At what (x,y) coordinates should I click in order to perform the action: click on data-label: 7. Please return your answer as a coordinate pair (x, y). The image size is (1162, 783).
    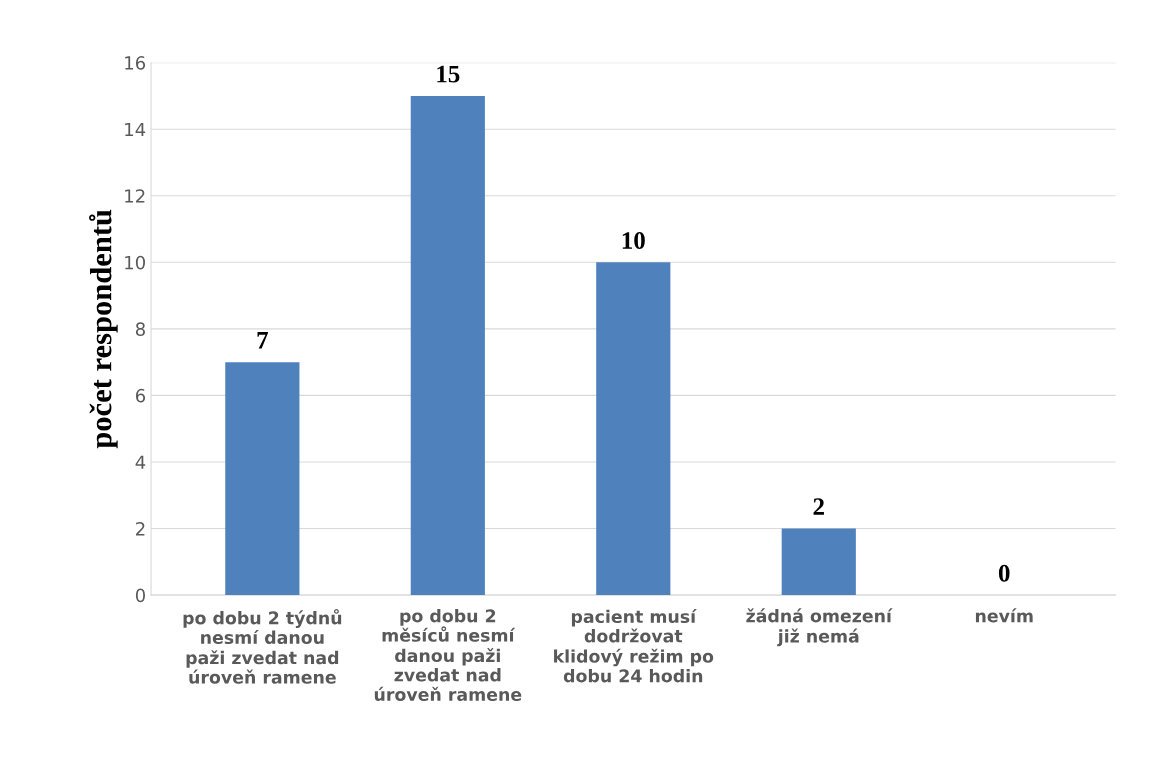
    Looking at the image, I should click on (262, 340).